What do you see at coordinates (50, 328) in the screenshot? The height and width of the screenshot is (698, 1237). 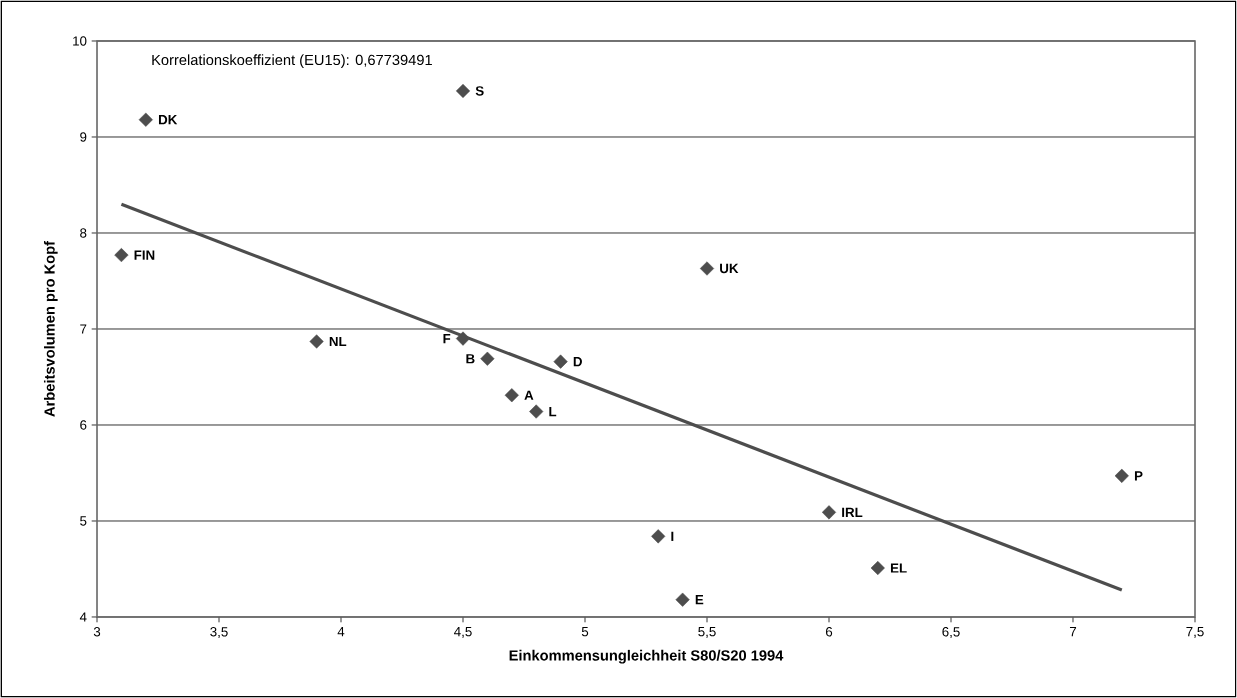 I see `y-axis-title: Arbeitsvolumen pro Kopf` at bounding box center [50, 328].